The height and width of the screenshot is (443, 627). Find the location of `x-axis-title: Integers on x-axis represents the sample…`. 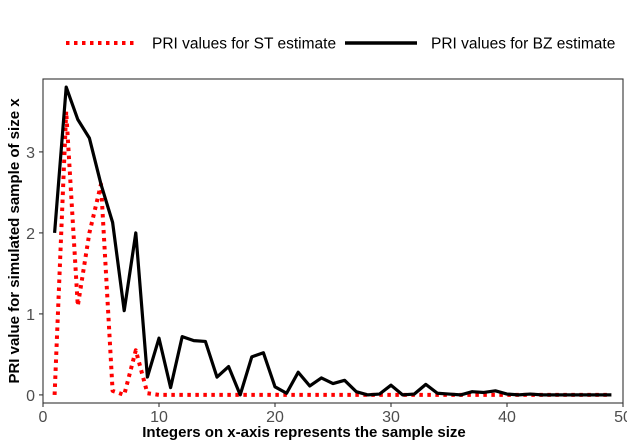

x-axis-title: Integers on x-axis represents the sample… is located at coordinates (303, 432).